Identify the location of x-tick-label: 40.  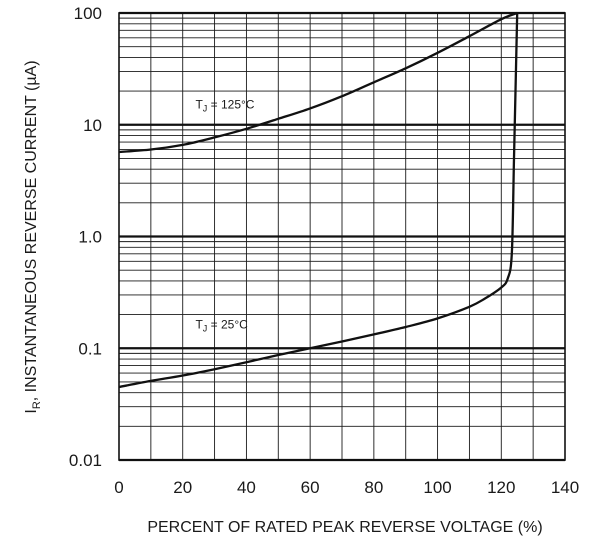
(246, 487).